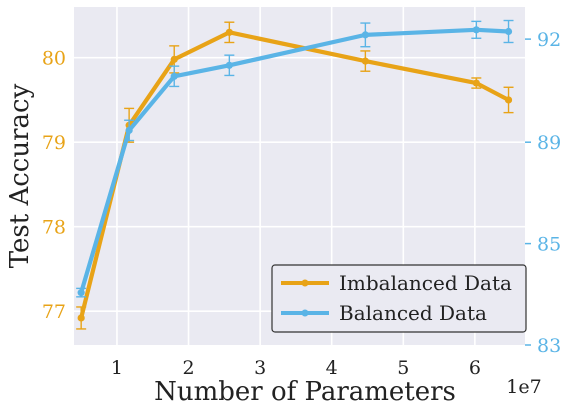  Describe the element at coordinates (188, 368) in the screenshot. I see `x-tick-label: 2` at that location.